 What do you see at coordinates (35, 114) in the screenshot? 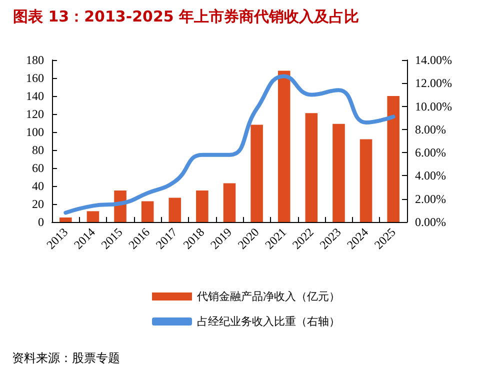
I see `y-tick-label: 120` at bounding box center [35, 114].